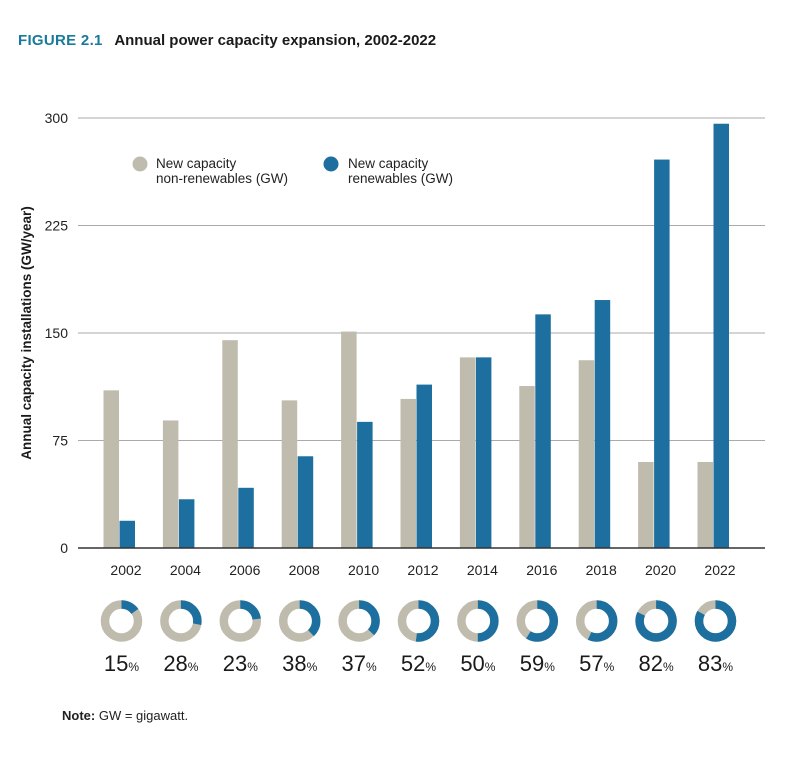  What do you see at coordinates (537, 663) in the screenshot?
I see `share-percent-label: 59%` at bounding box center [537, 663].